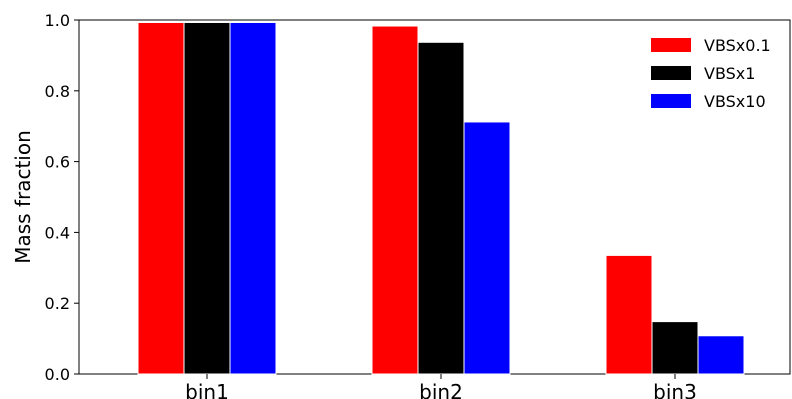 Image resolution: width=792 pixels, height=399 pixels. What do you see at coordinates (735, 101) in the screenshot?
I see `legend-label-series-3: VBSx10` at bounding box center [735, 101].